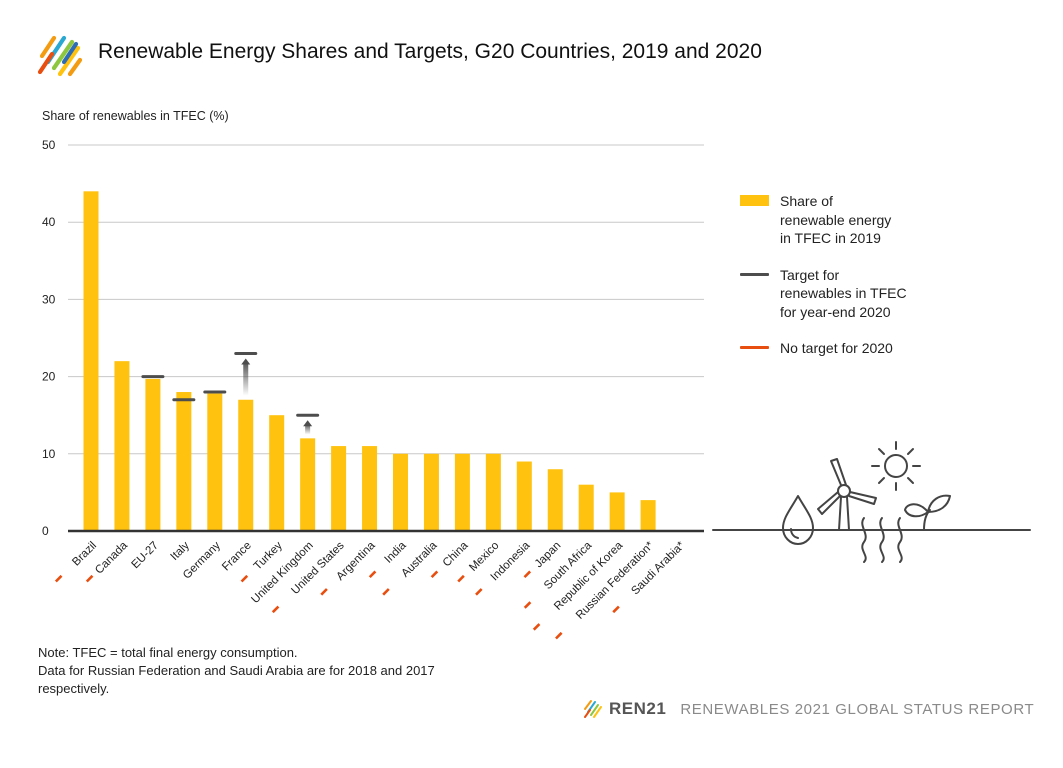 The width and height of the screenshot is (1063, 768). Describe the element at coordinates (277, 396) in the screenshot. I see `progress-arrows` at that location.